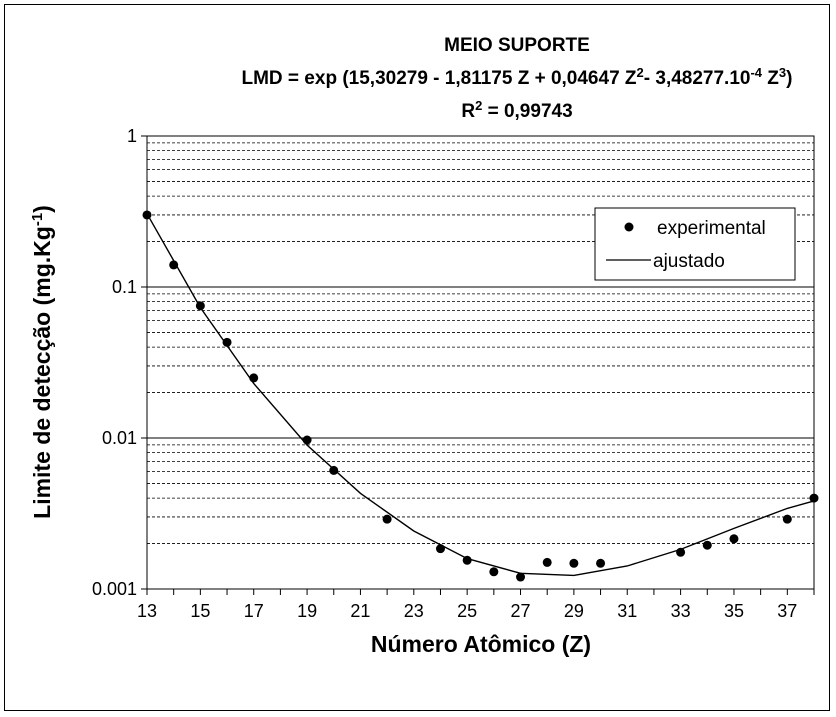 The image size is (836, 717). I want to click on legend-marker-experimental, so click(629, 227).